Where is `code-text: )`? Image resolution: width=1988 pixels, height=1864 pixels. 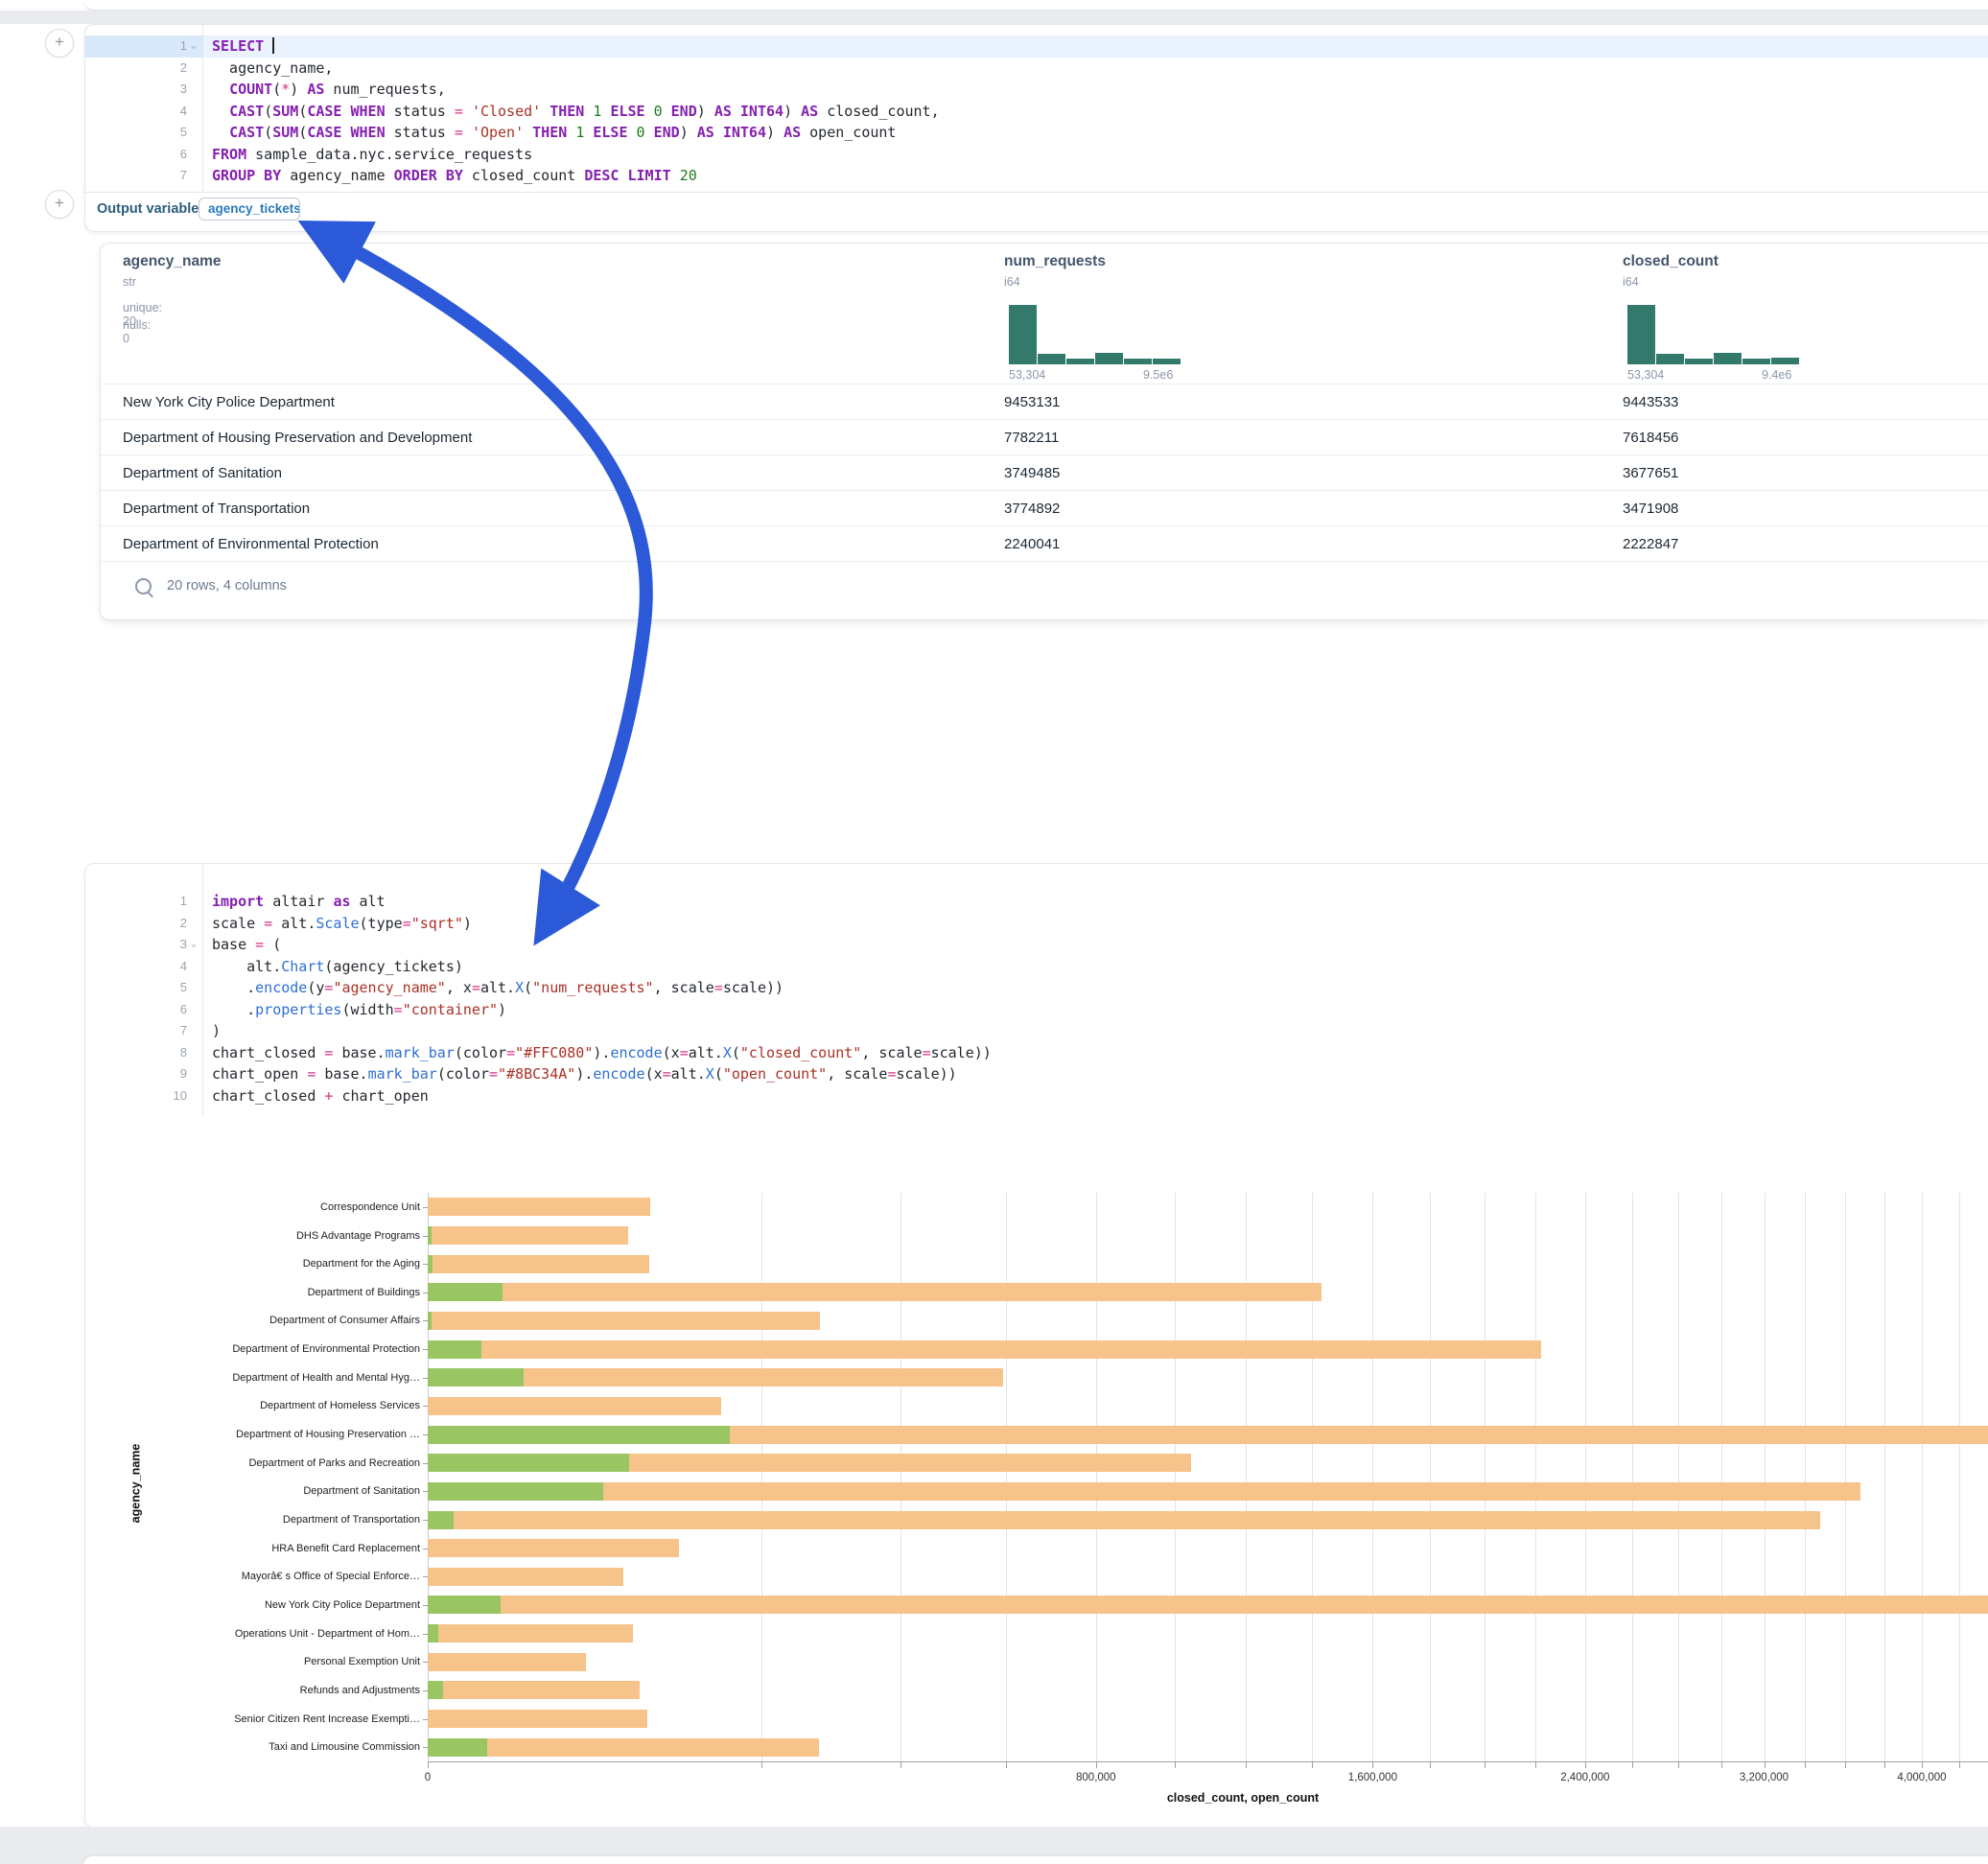
code-text: ) is located at coordinates (217, 1030).